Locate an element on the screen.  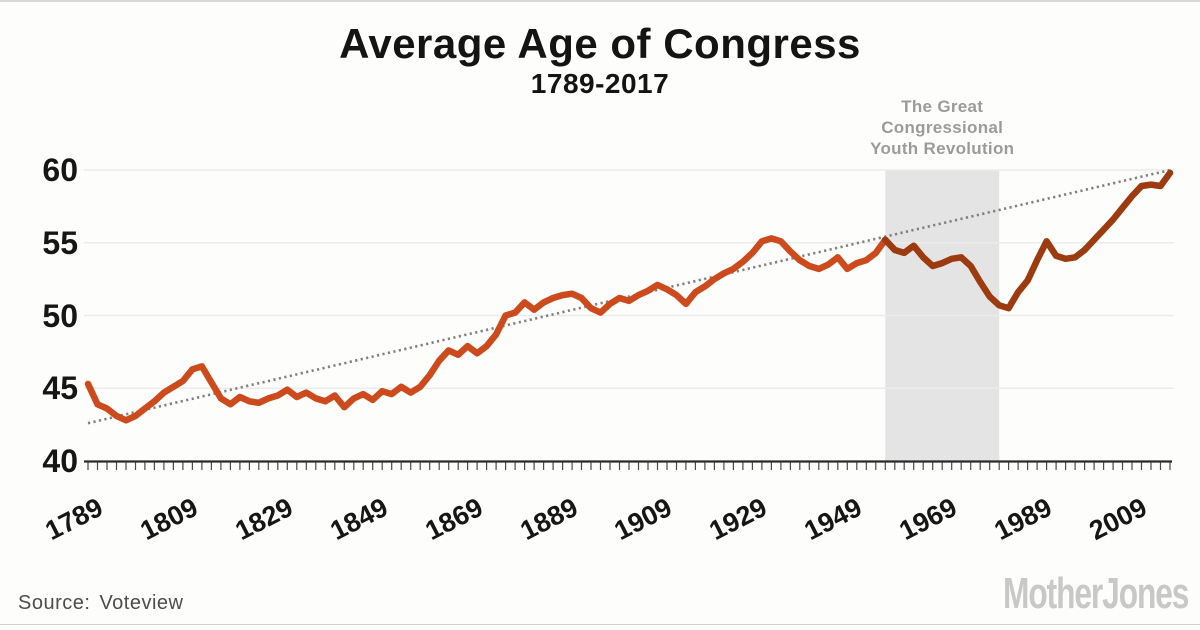
band-annotation: The Great Congressional Youth Revolution is located at coordinates (942, 127).